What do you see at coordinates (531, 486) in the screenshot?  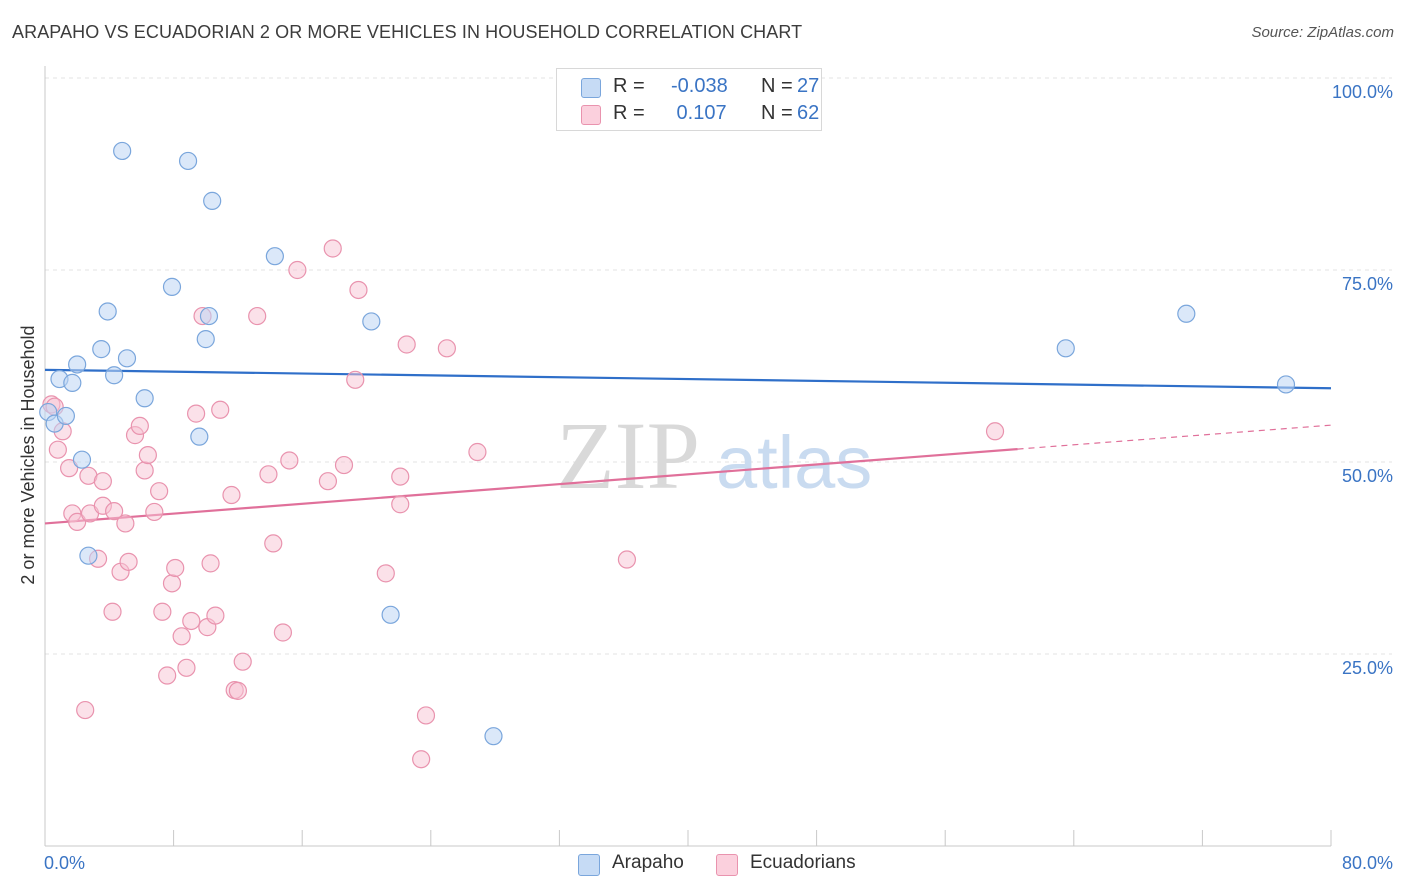 I see `ecuadorian-trend-line` at bounding box center [531, 486].